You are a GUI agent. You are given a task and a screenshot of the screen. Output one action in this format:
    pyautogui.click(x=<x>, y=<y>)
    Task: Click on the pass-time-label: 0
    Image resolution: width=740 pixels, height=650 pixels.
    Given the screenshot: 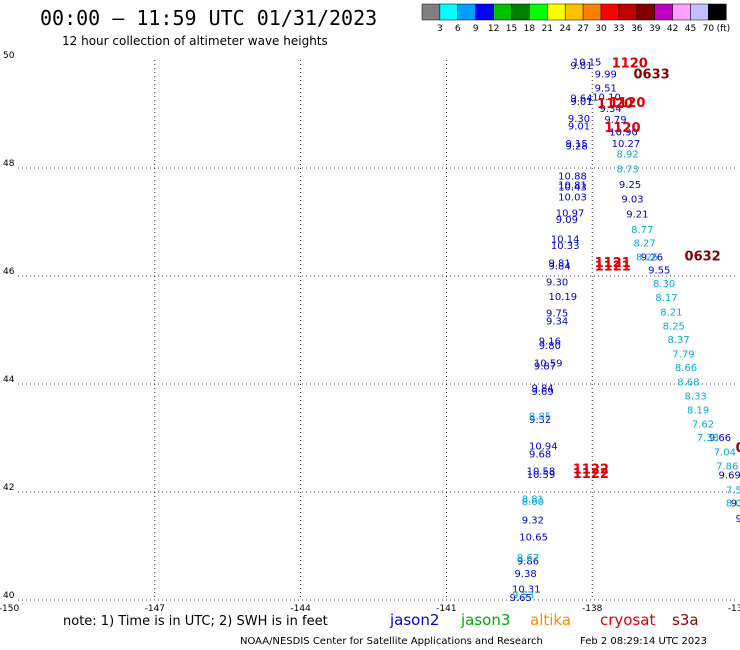 What is the action you would take?
    pyautogui.click(x=738, y=448)
    